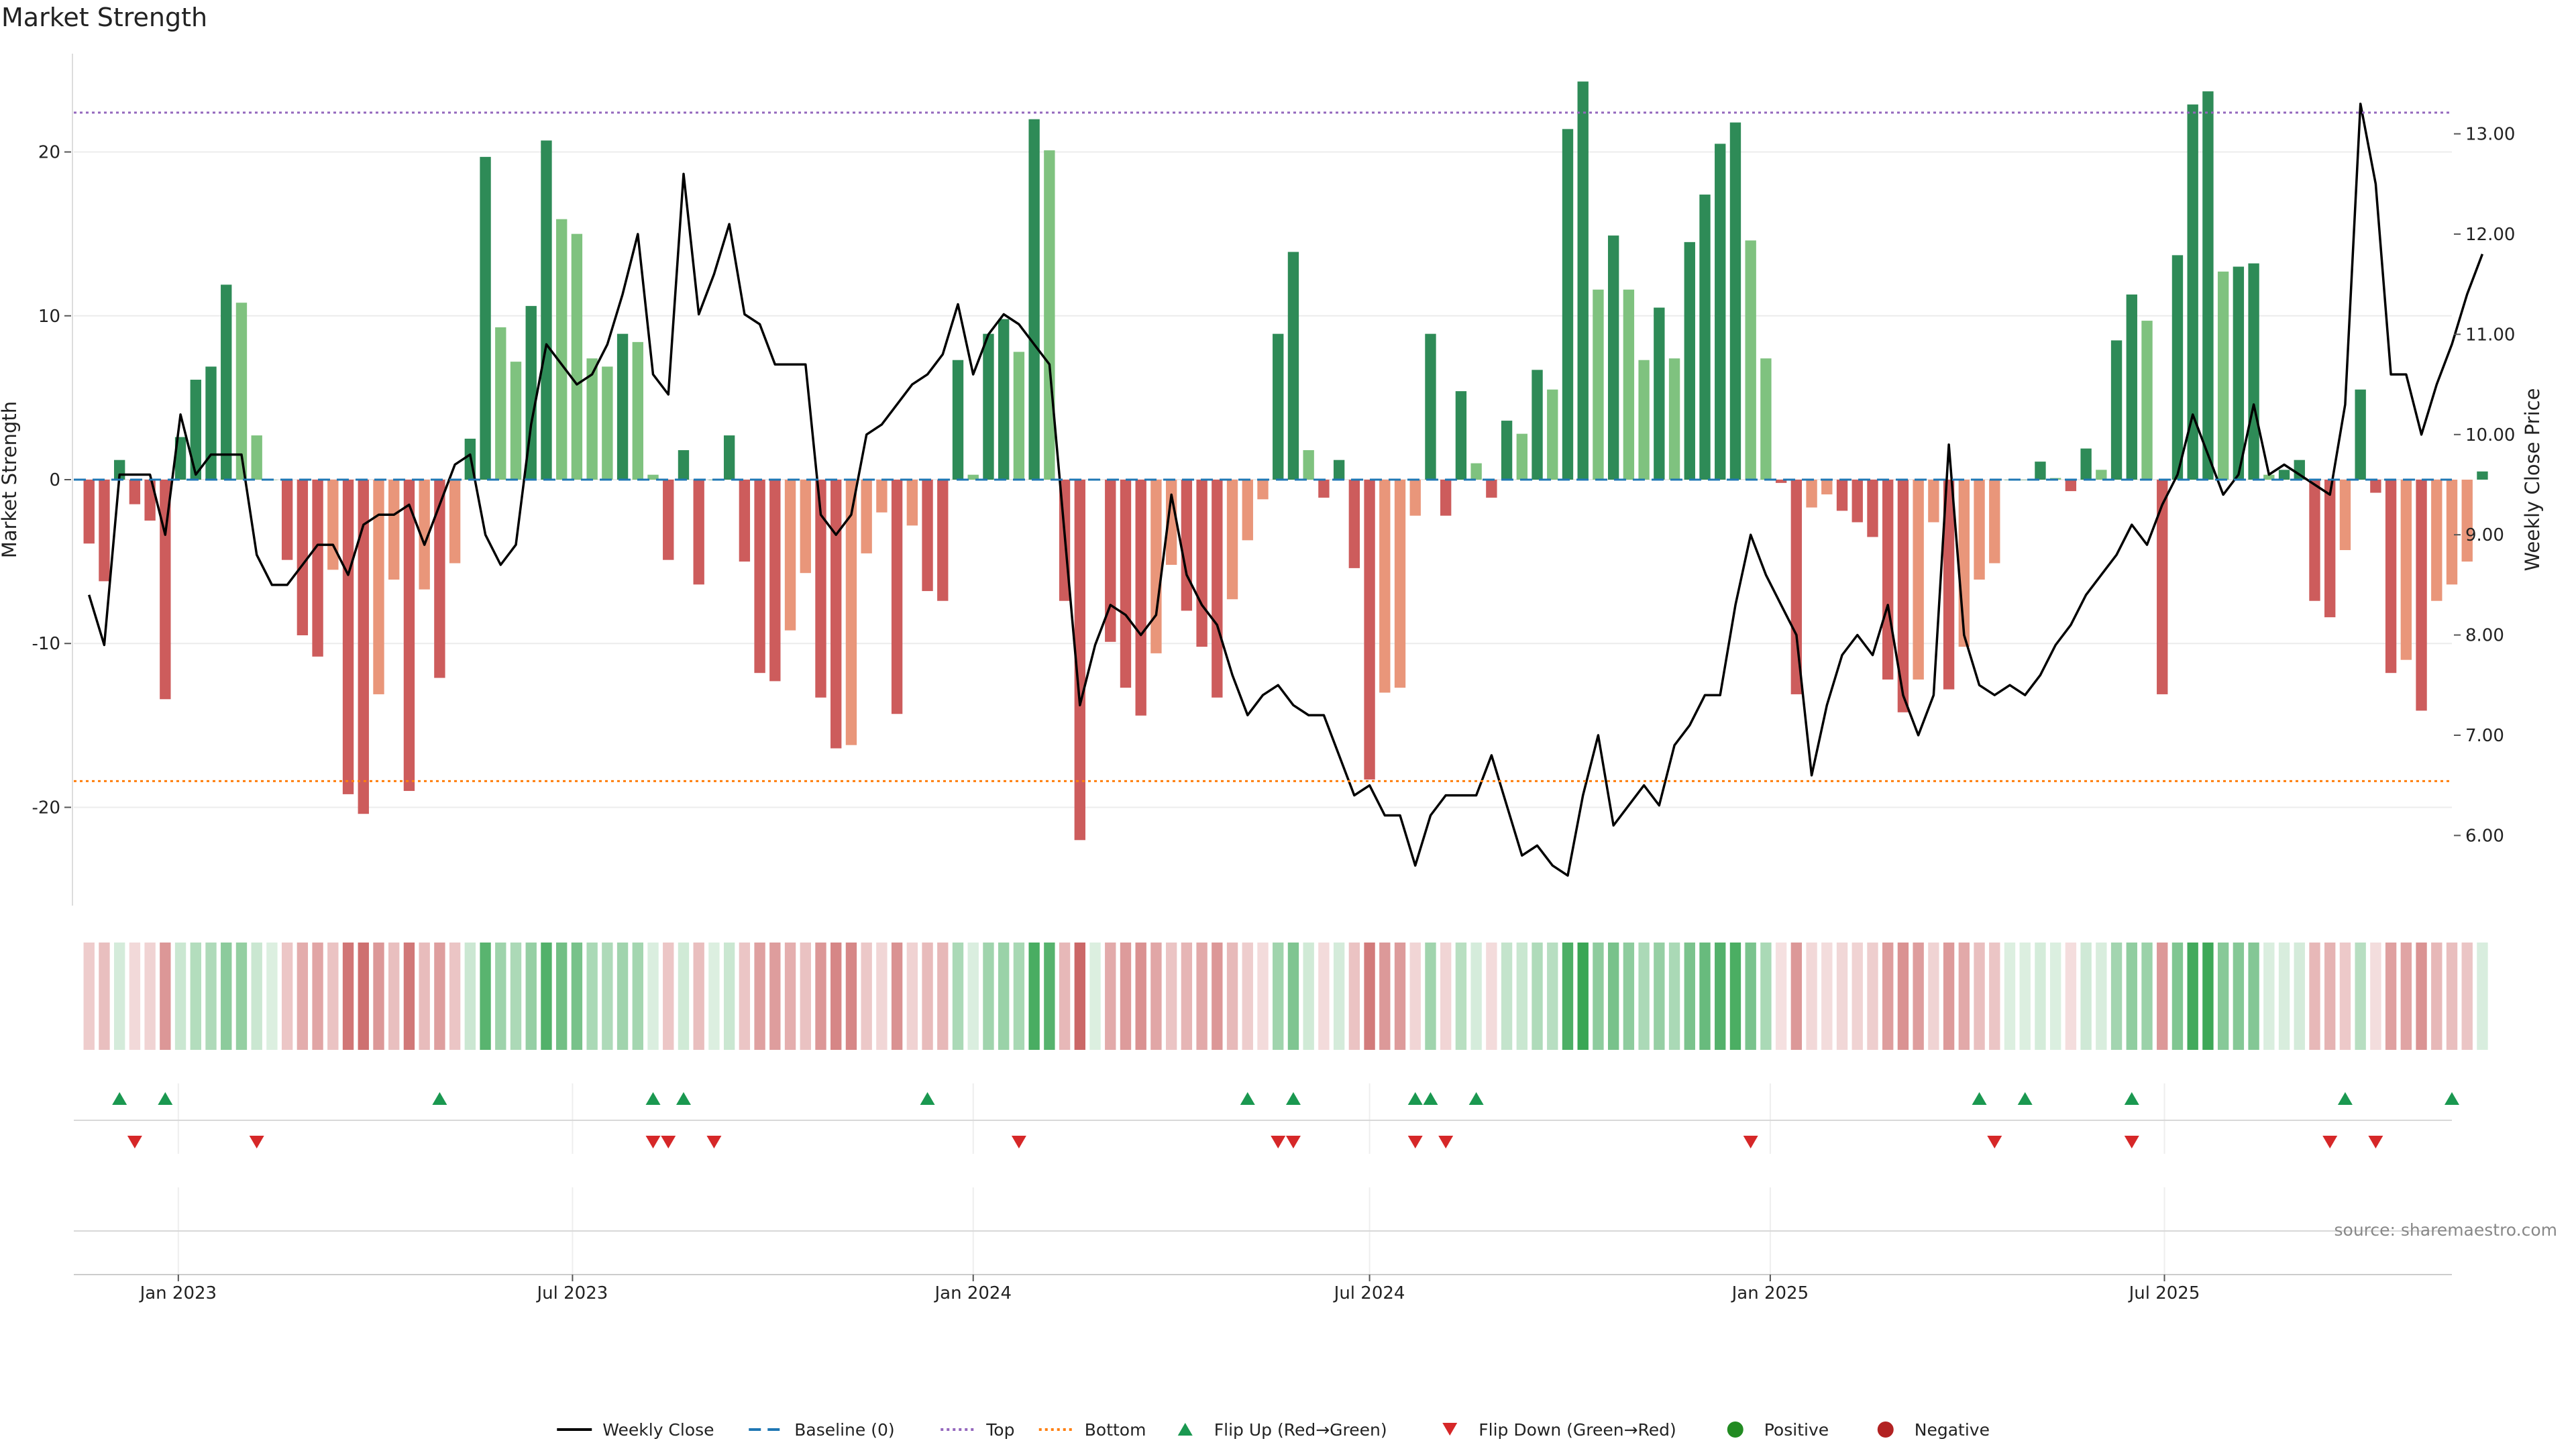 The image size is (2576, 1449). What do you see at coordinates (1115, 1430) in the screenshot?
I see `legend-label: Bottom` at bounding box center [1115, 1430].